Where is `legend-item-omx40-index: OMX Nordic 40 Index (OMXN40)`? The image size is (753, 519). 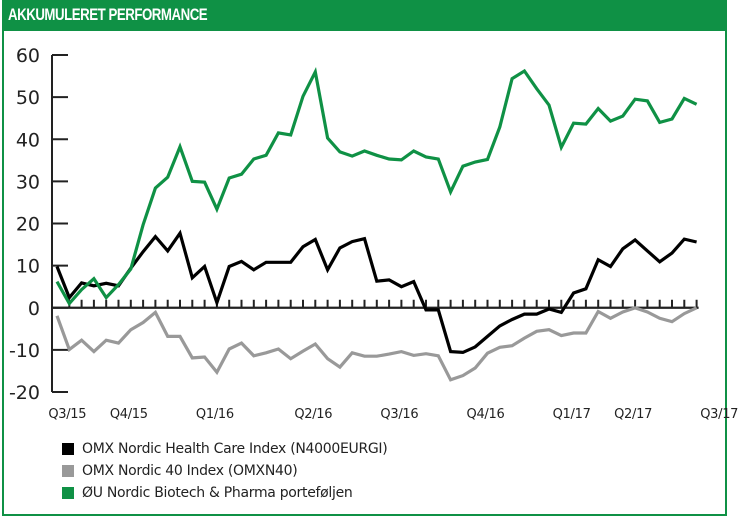 legend-item-omx40-index: OMX Nordic 40 Index (OMXN40) is located at coordinates (224, 471).